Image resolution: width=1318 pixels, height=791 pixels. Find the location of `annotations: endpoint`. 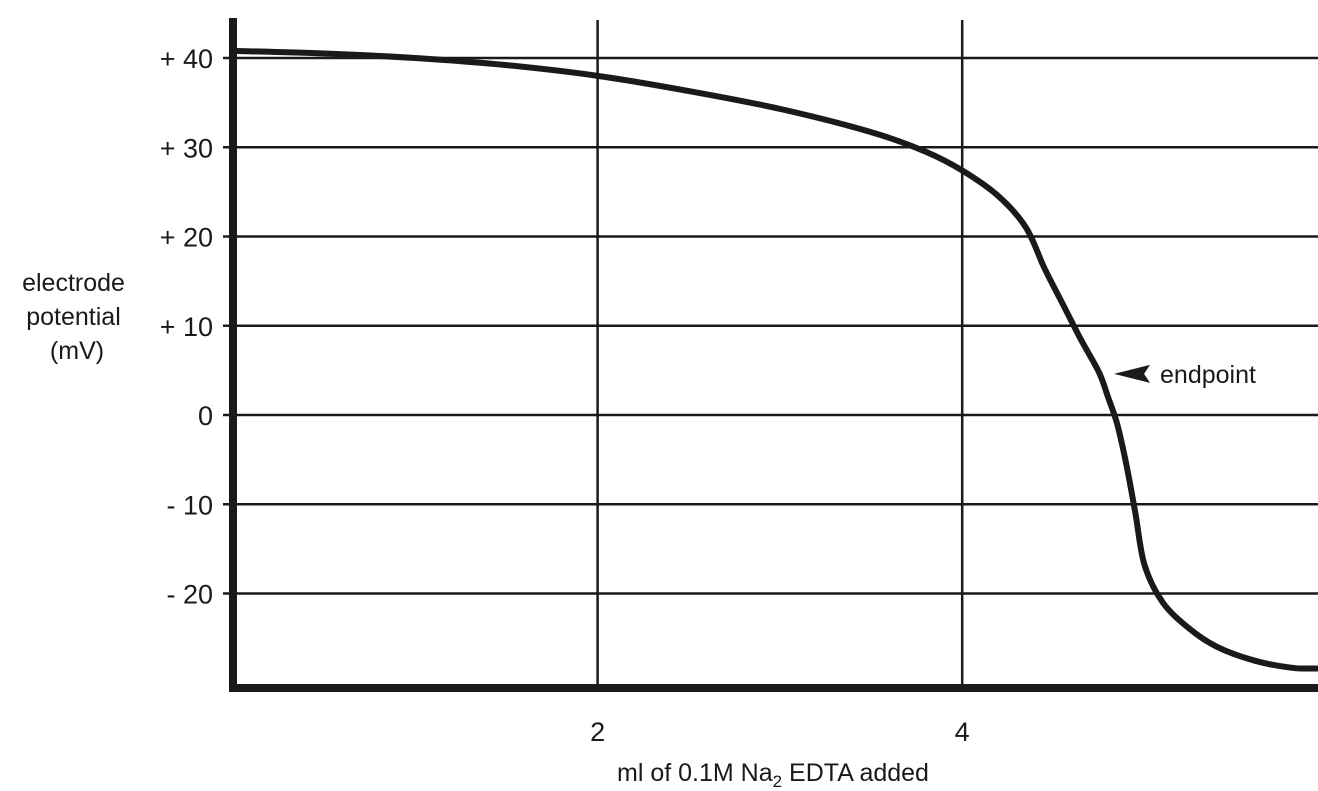

annotations: endpoint is located at coordinates (1185, 375).